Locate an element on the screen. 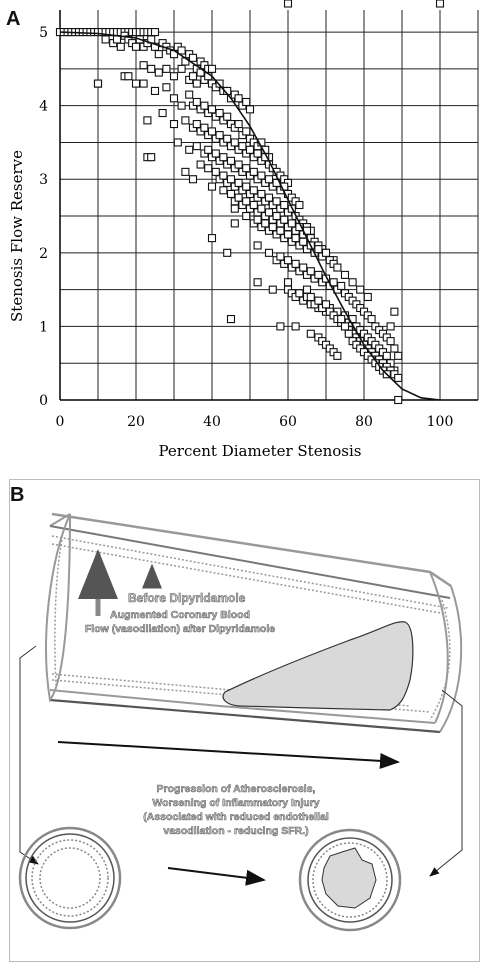  progression-text-line4: vasodilation - reducing SFR.) is located at coordinates (235, 831).